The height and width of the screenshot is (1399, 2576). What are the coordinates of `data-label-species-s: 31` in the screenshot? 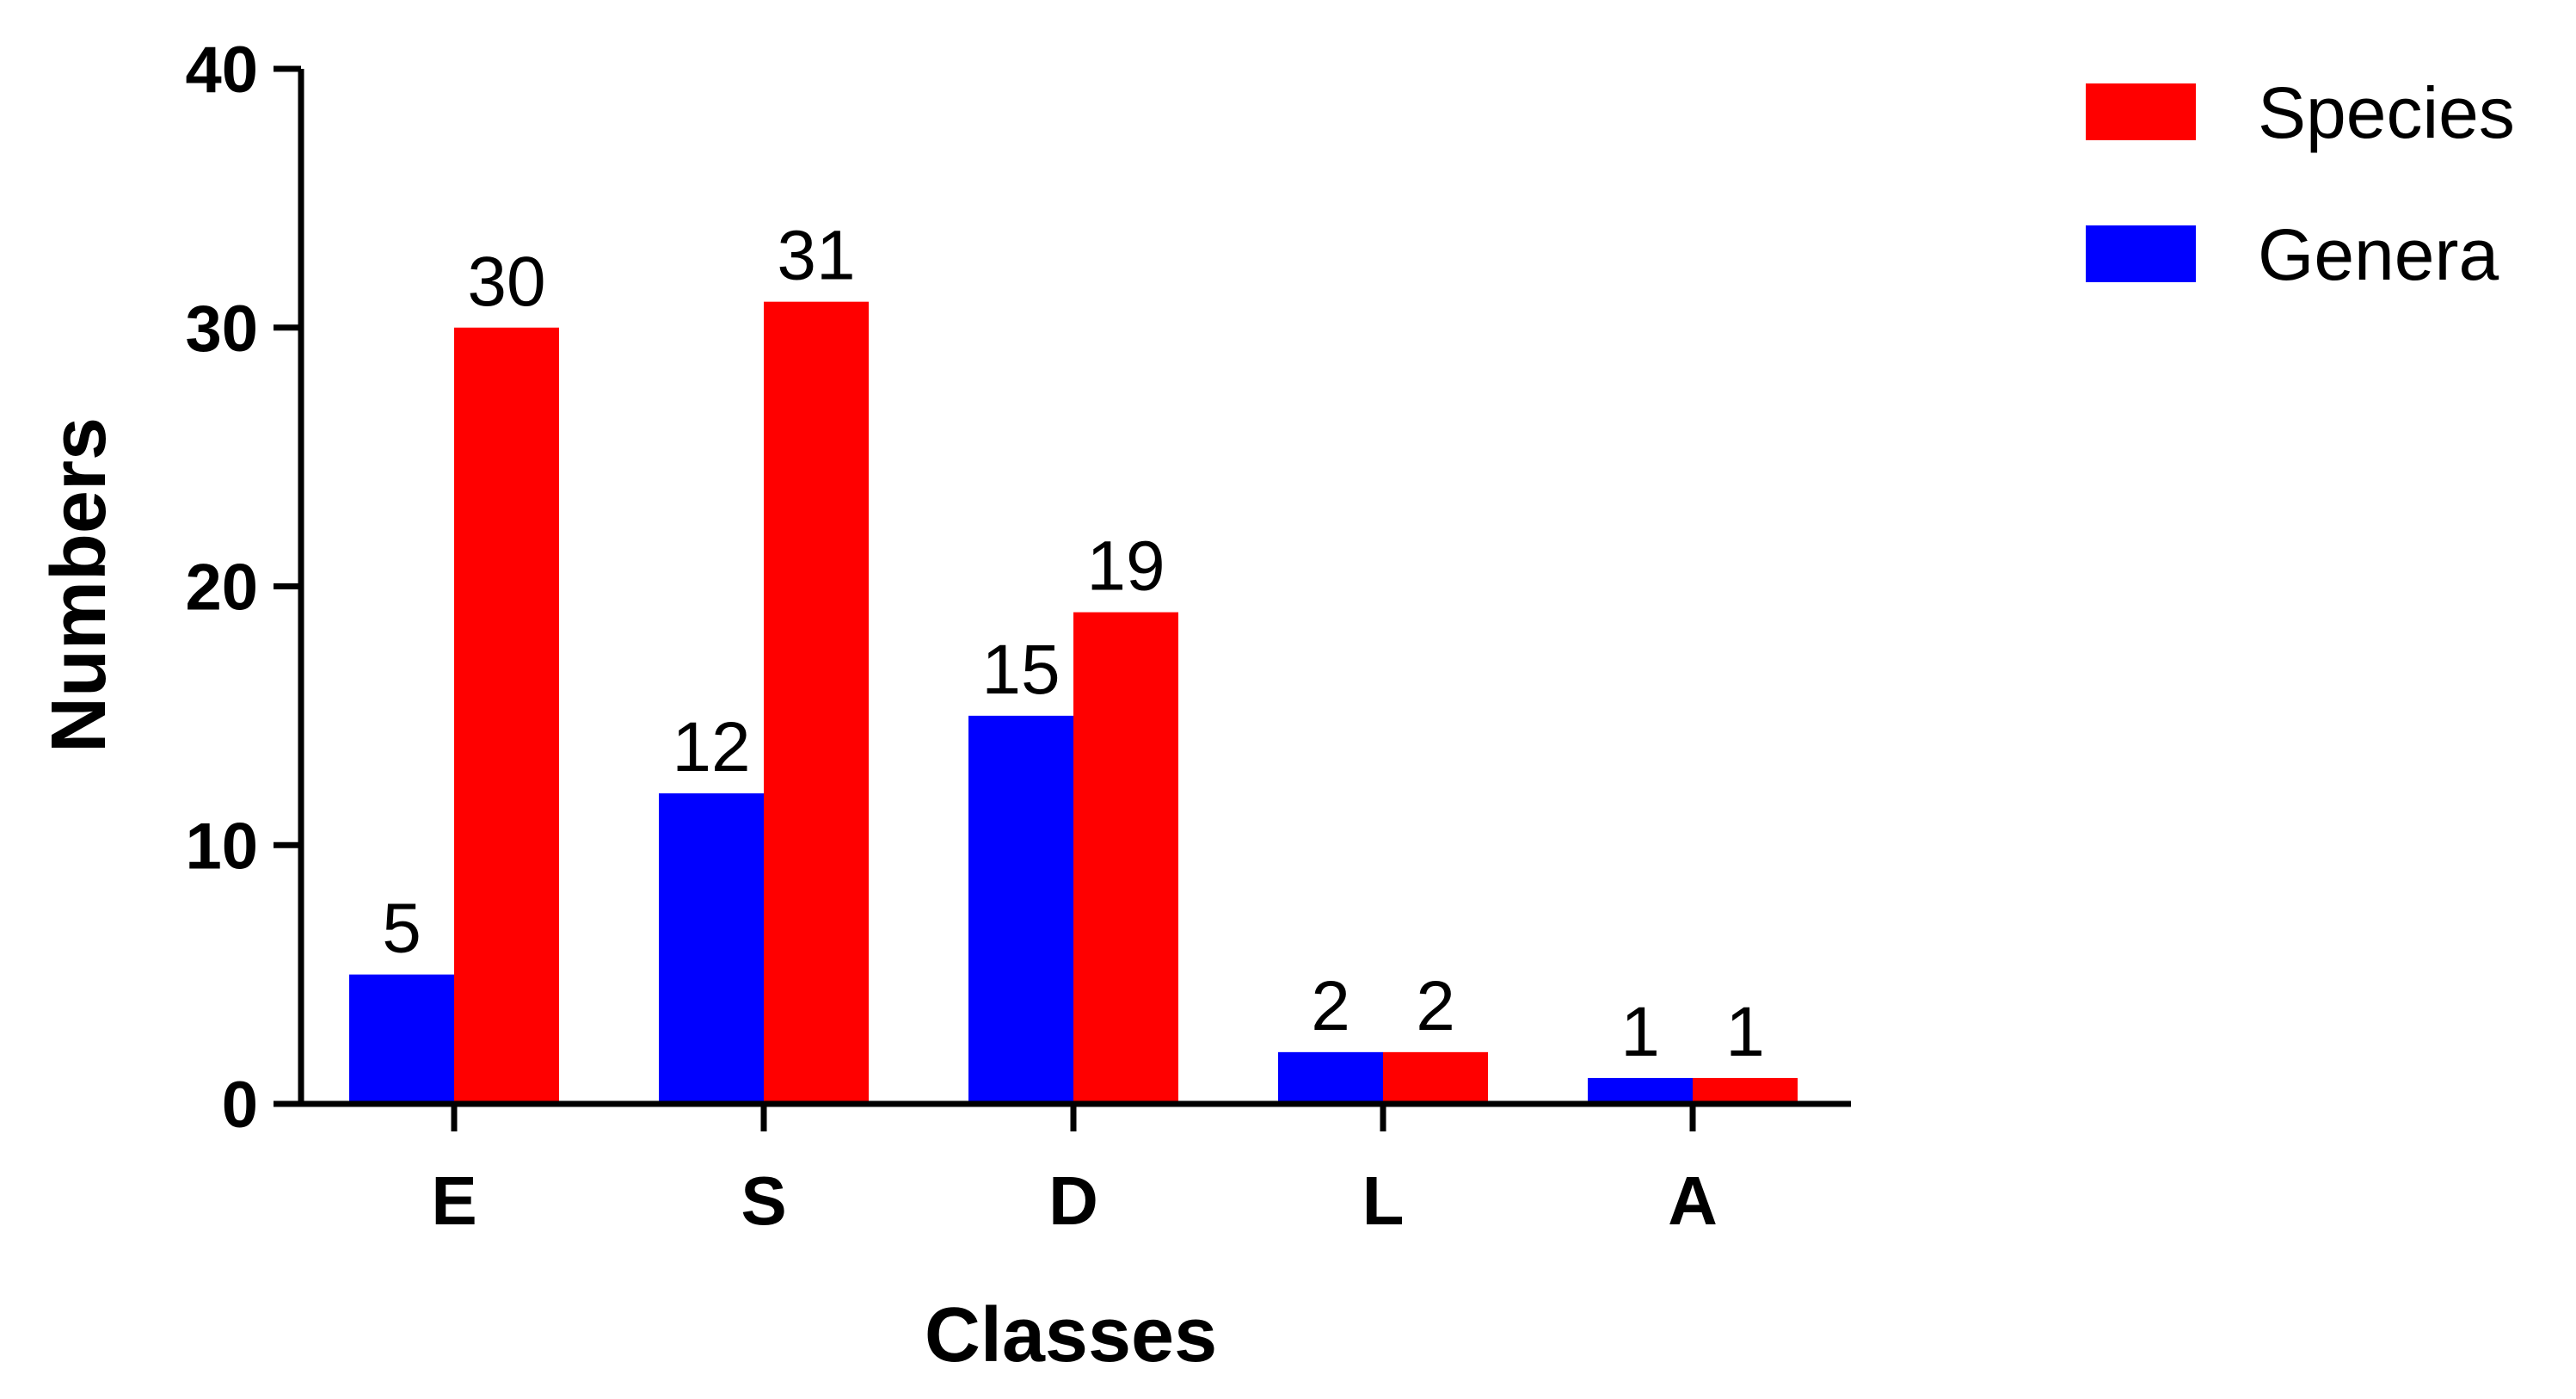 It's located at (816, 256).